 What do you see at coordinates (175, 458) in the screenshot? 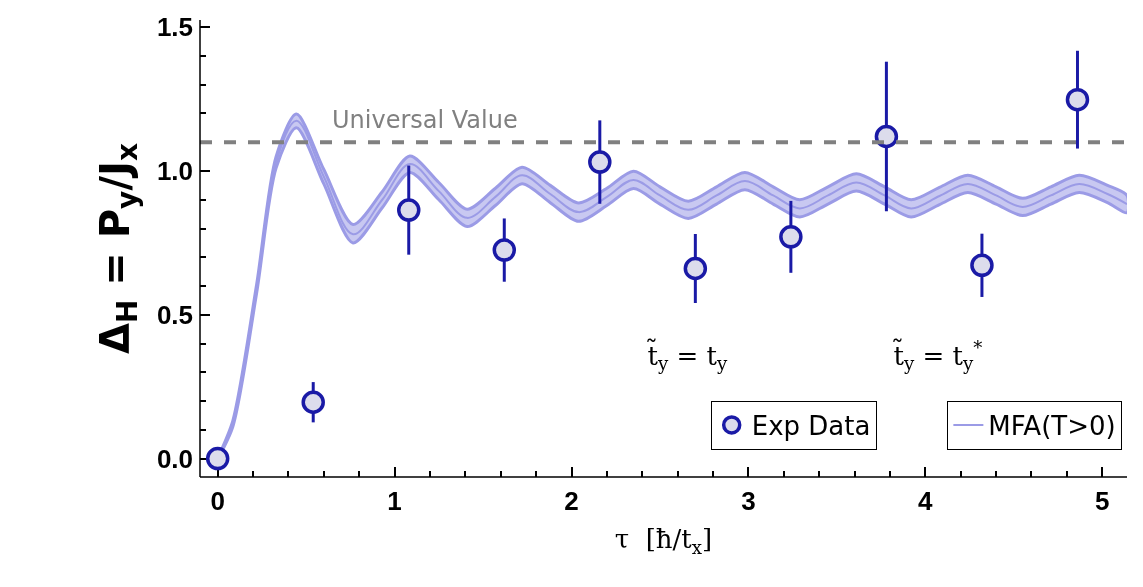
I see `y-tick-label: 0.0` at bounding box center [175, 458].